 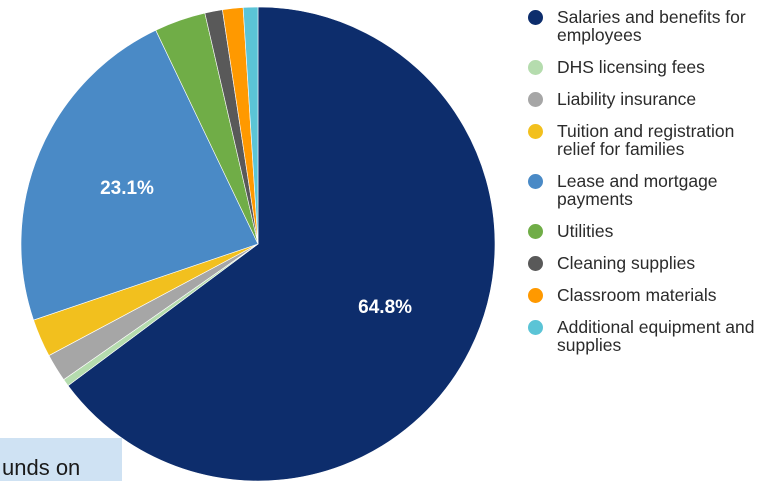 What do you see at coordinates (637, 295) in the screenshot?
I see `legend-label: Classroom materials` at bounding box center [637, 295].